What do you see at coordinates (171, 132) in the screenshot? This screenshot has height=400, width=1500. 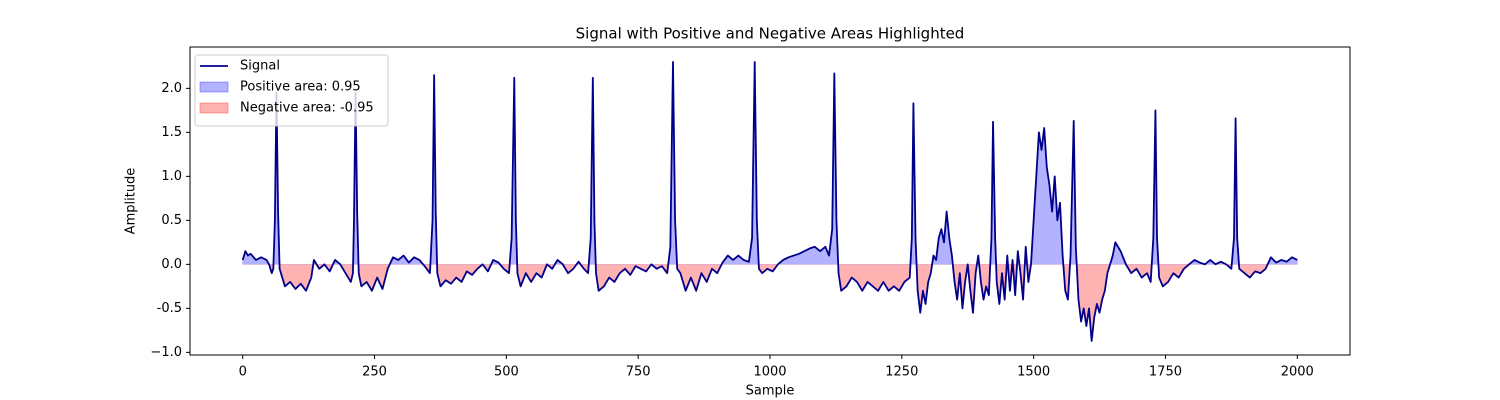 I see `y-tick-label: 1.5` at bounding box center [171, 132].